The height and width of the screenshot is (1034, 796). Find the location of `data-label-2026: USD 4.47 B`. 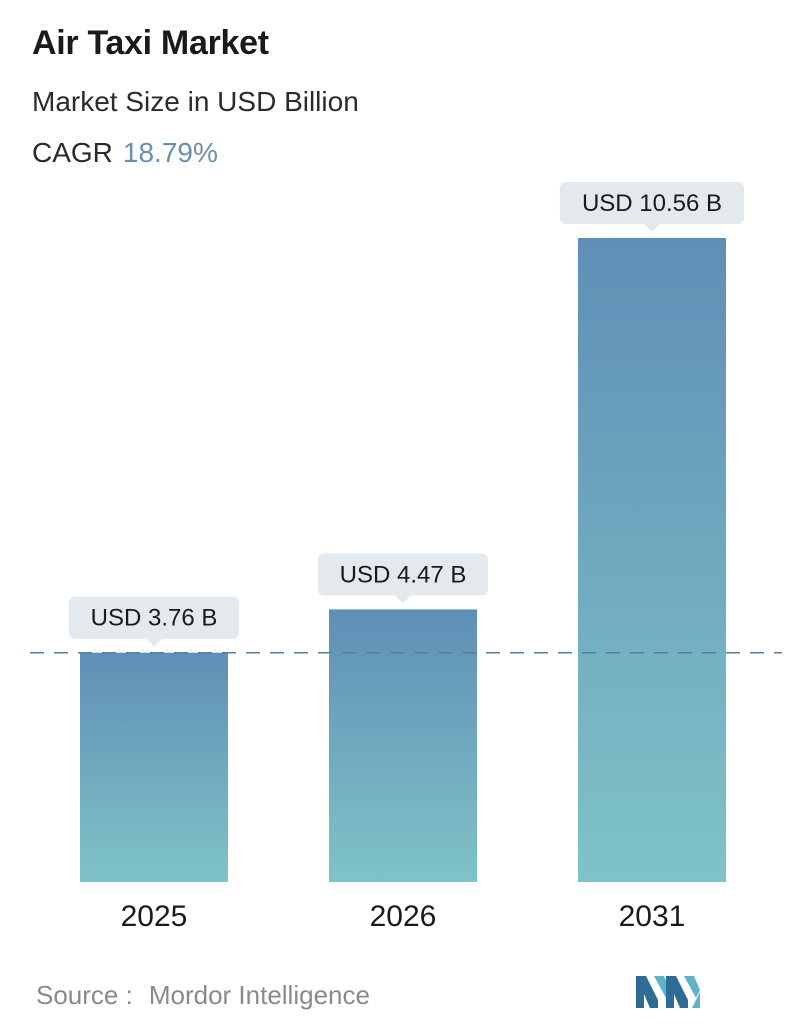

data-label-2026: USD 4.47 B is located at coordinates (403, 578).